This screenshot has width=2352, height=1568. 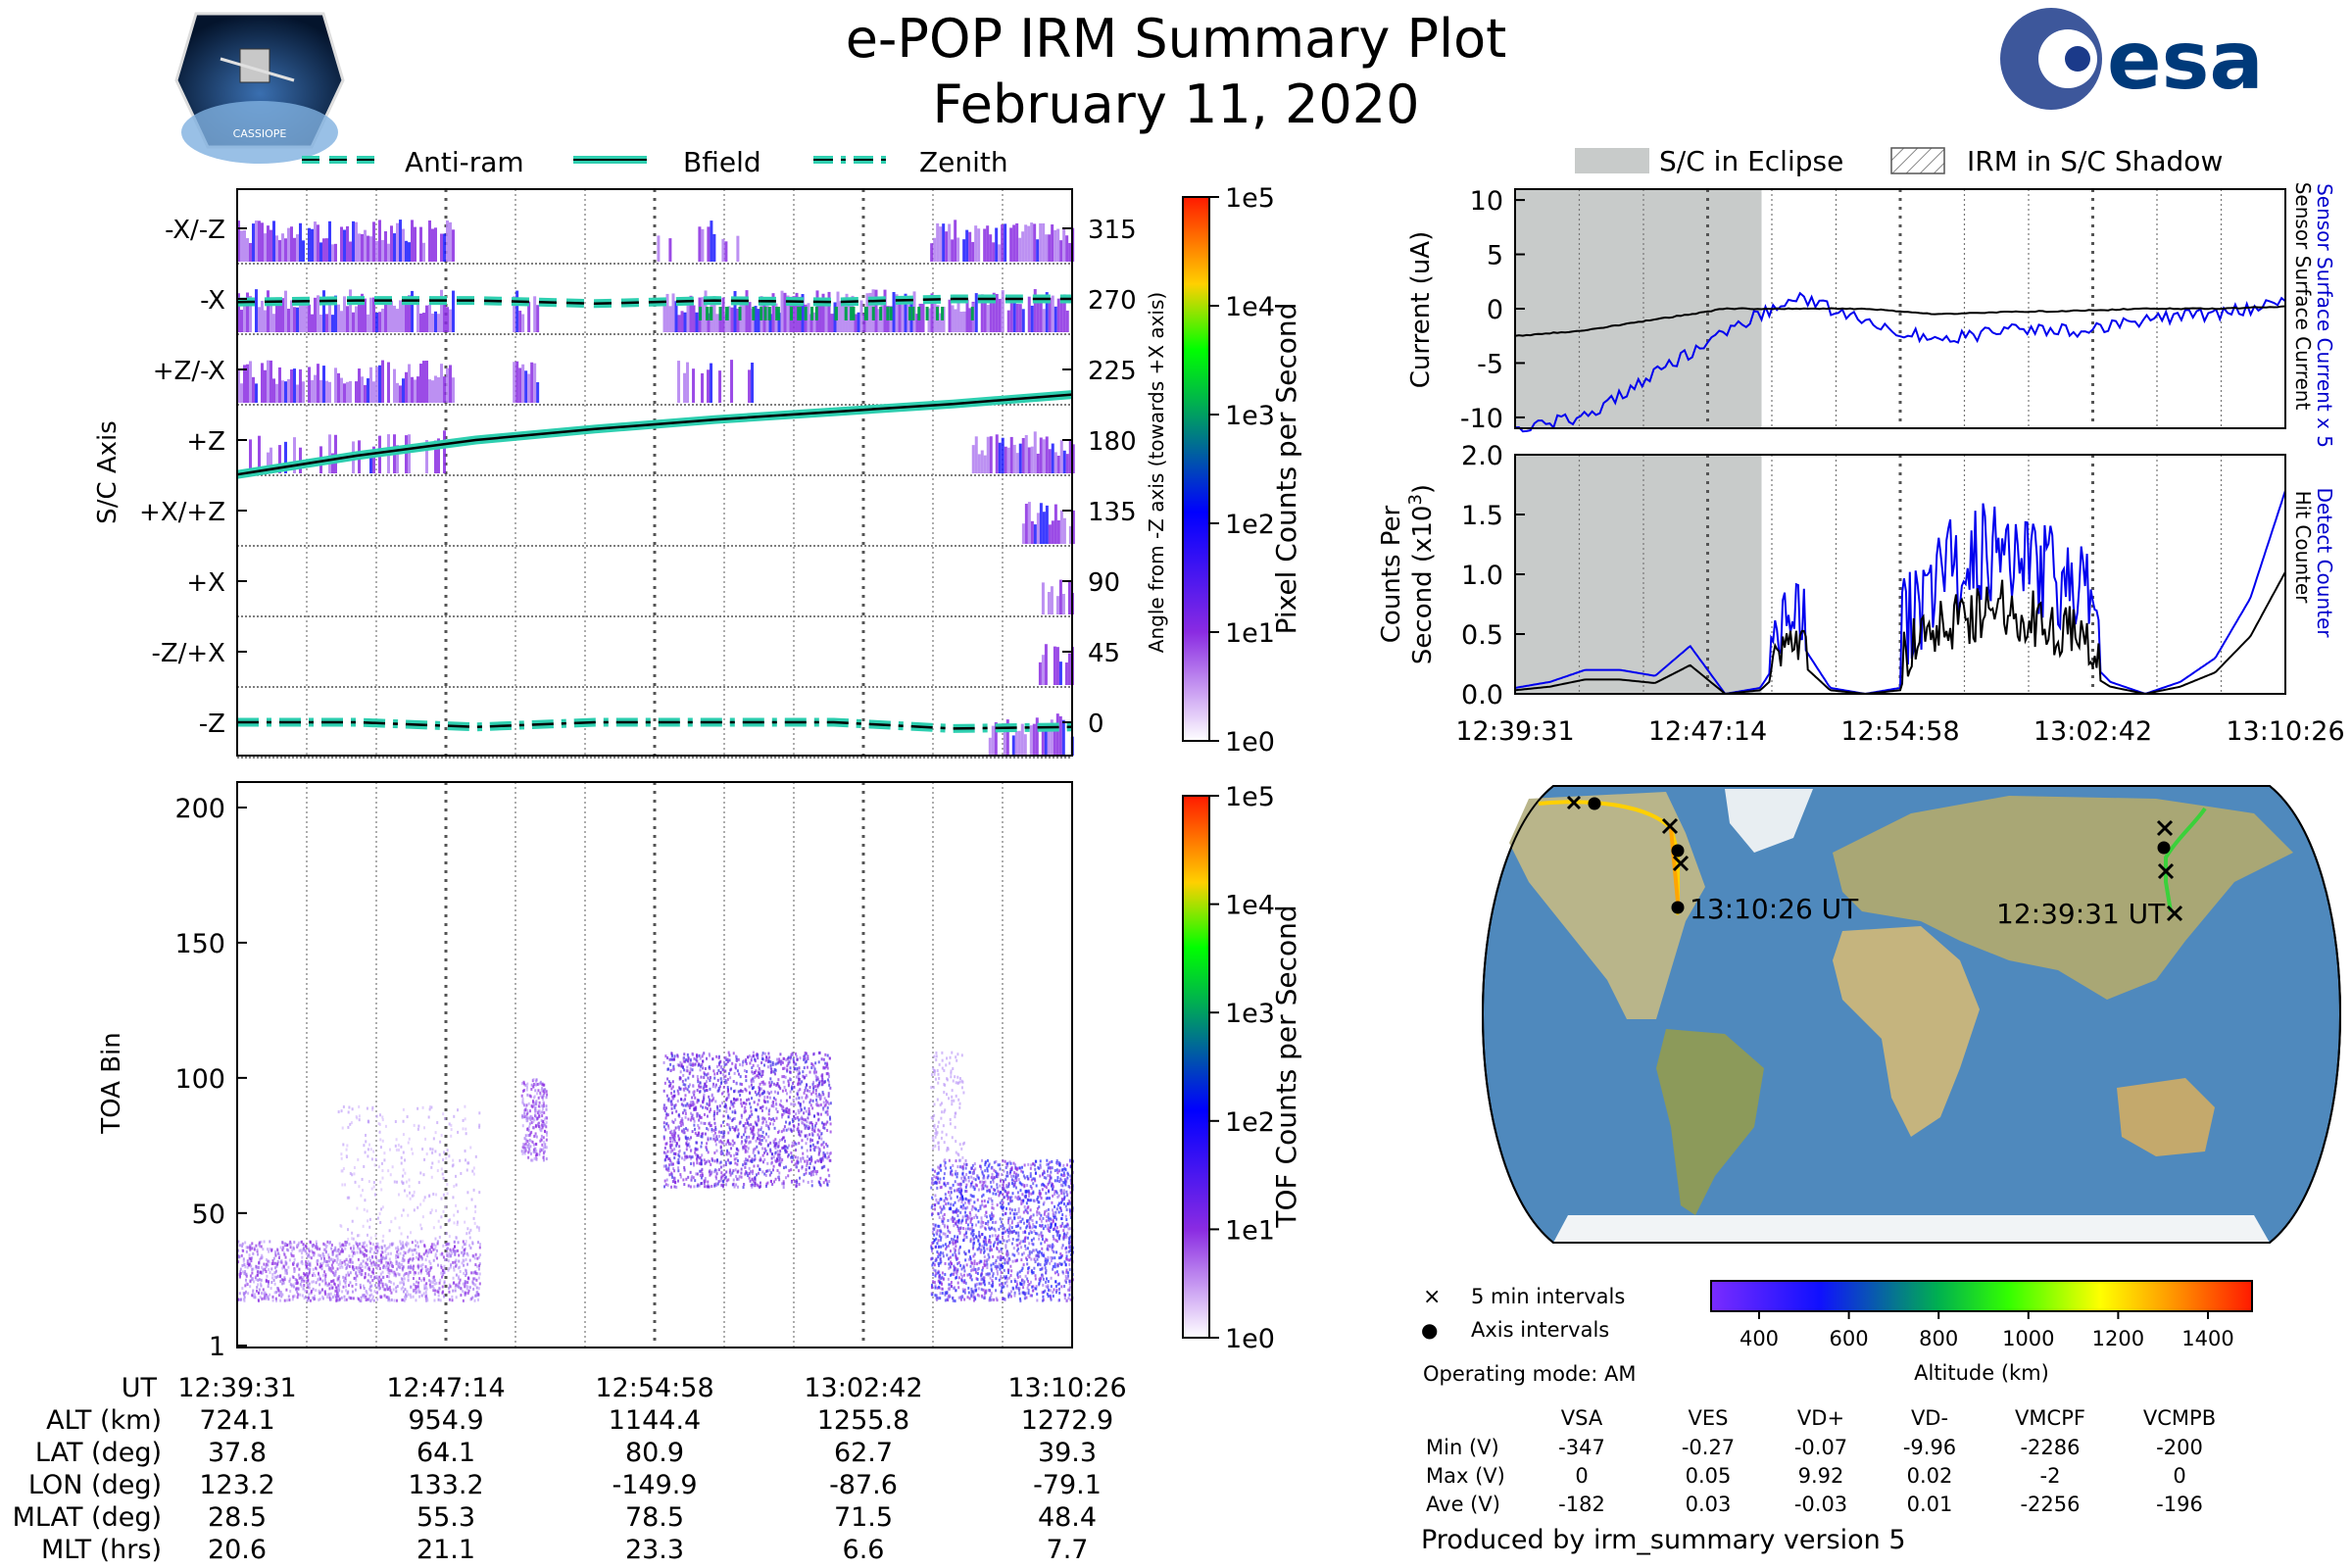 What do you see at coordinates (1112, 230) in the screenshot?
I see `angle-tick-label: 315` at bounding box center [1112, 230].